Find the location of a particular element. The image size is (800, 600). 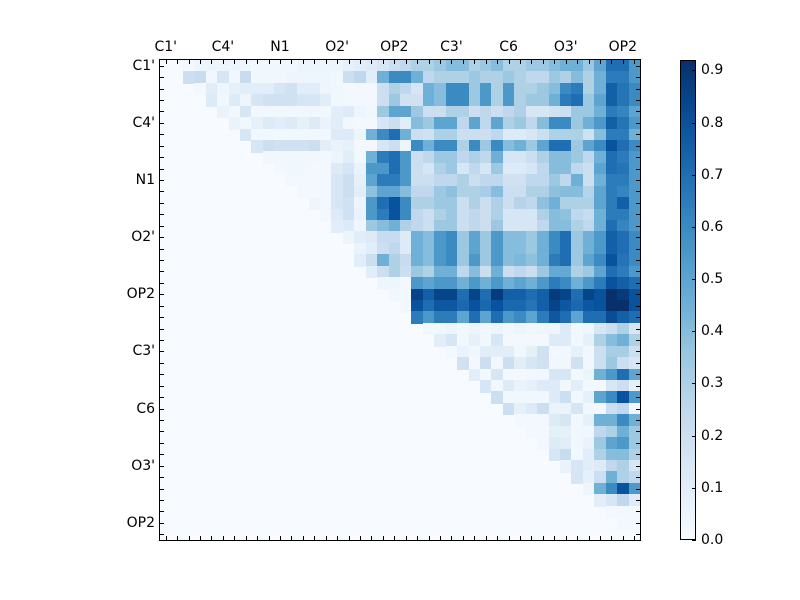

y-tick-label: O2' is located at coordinates (143, 237).